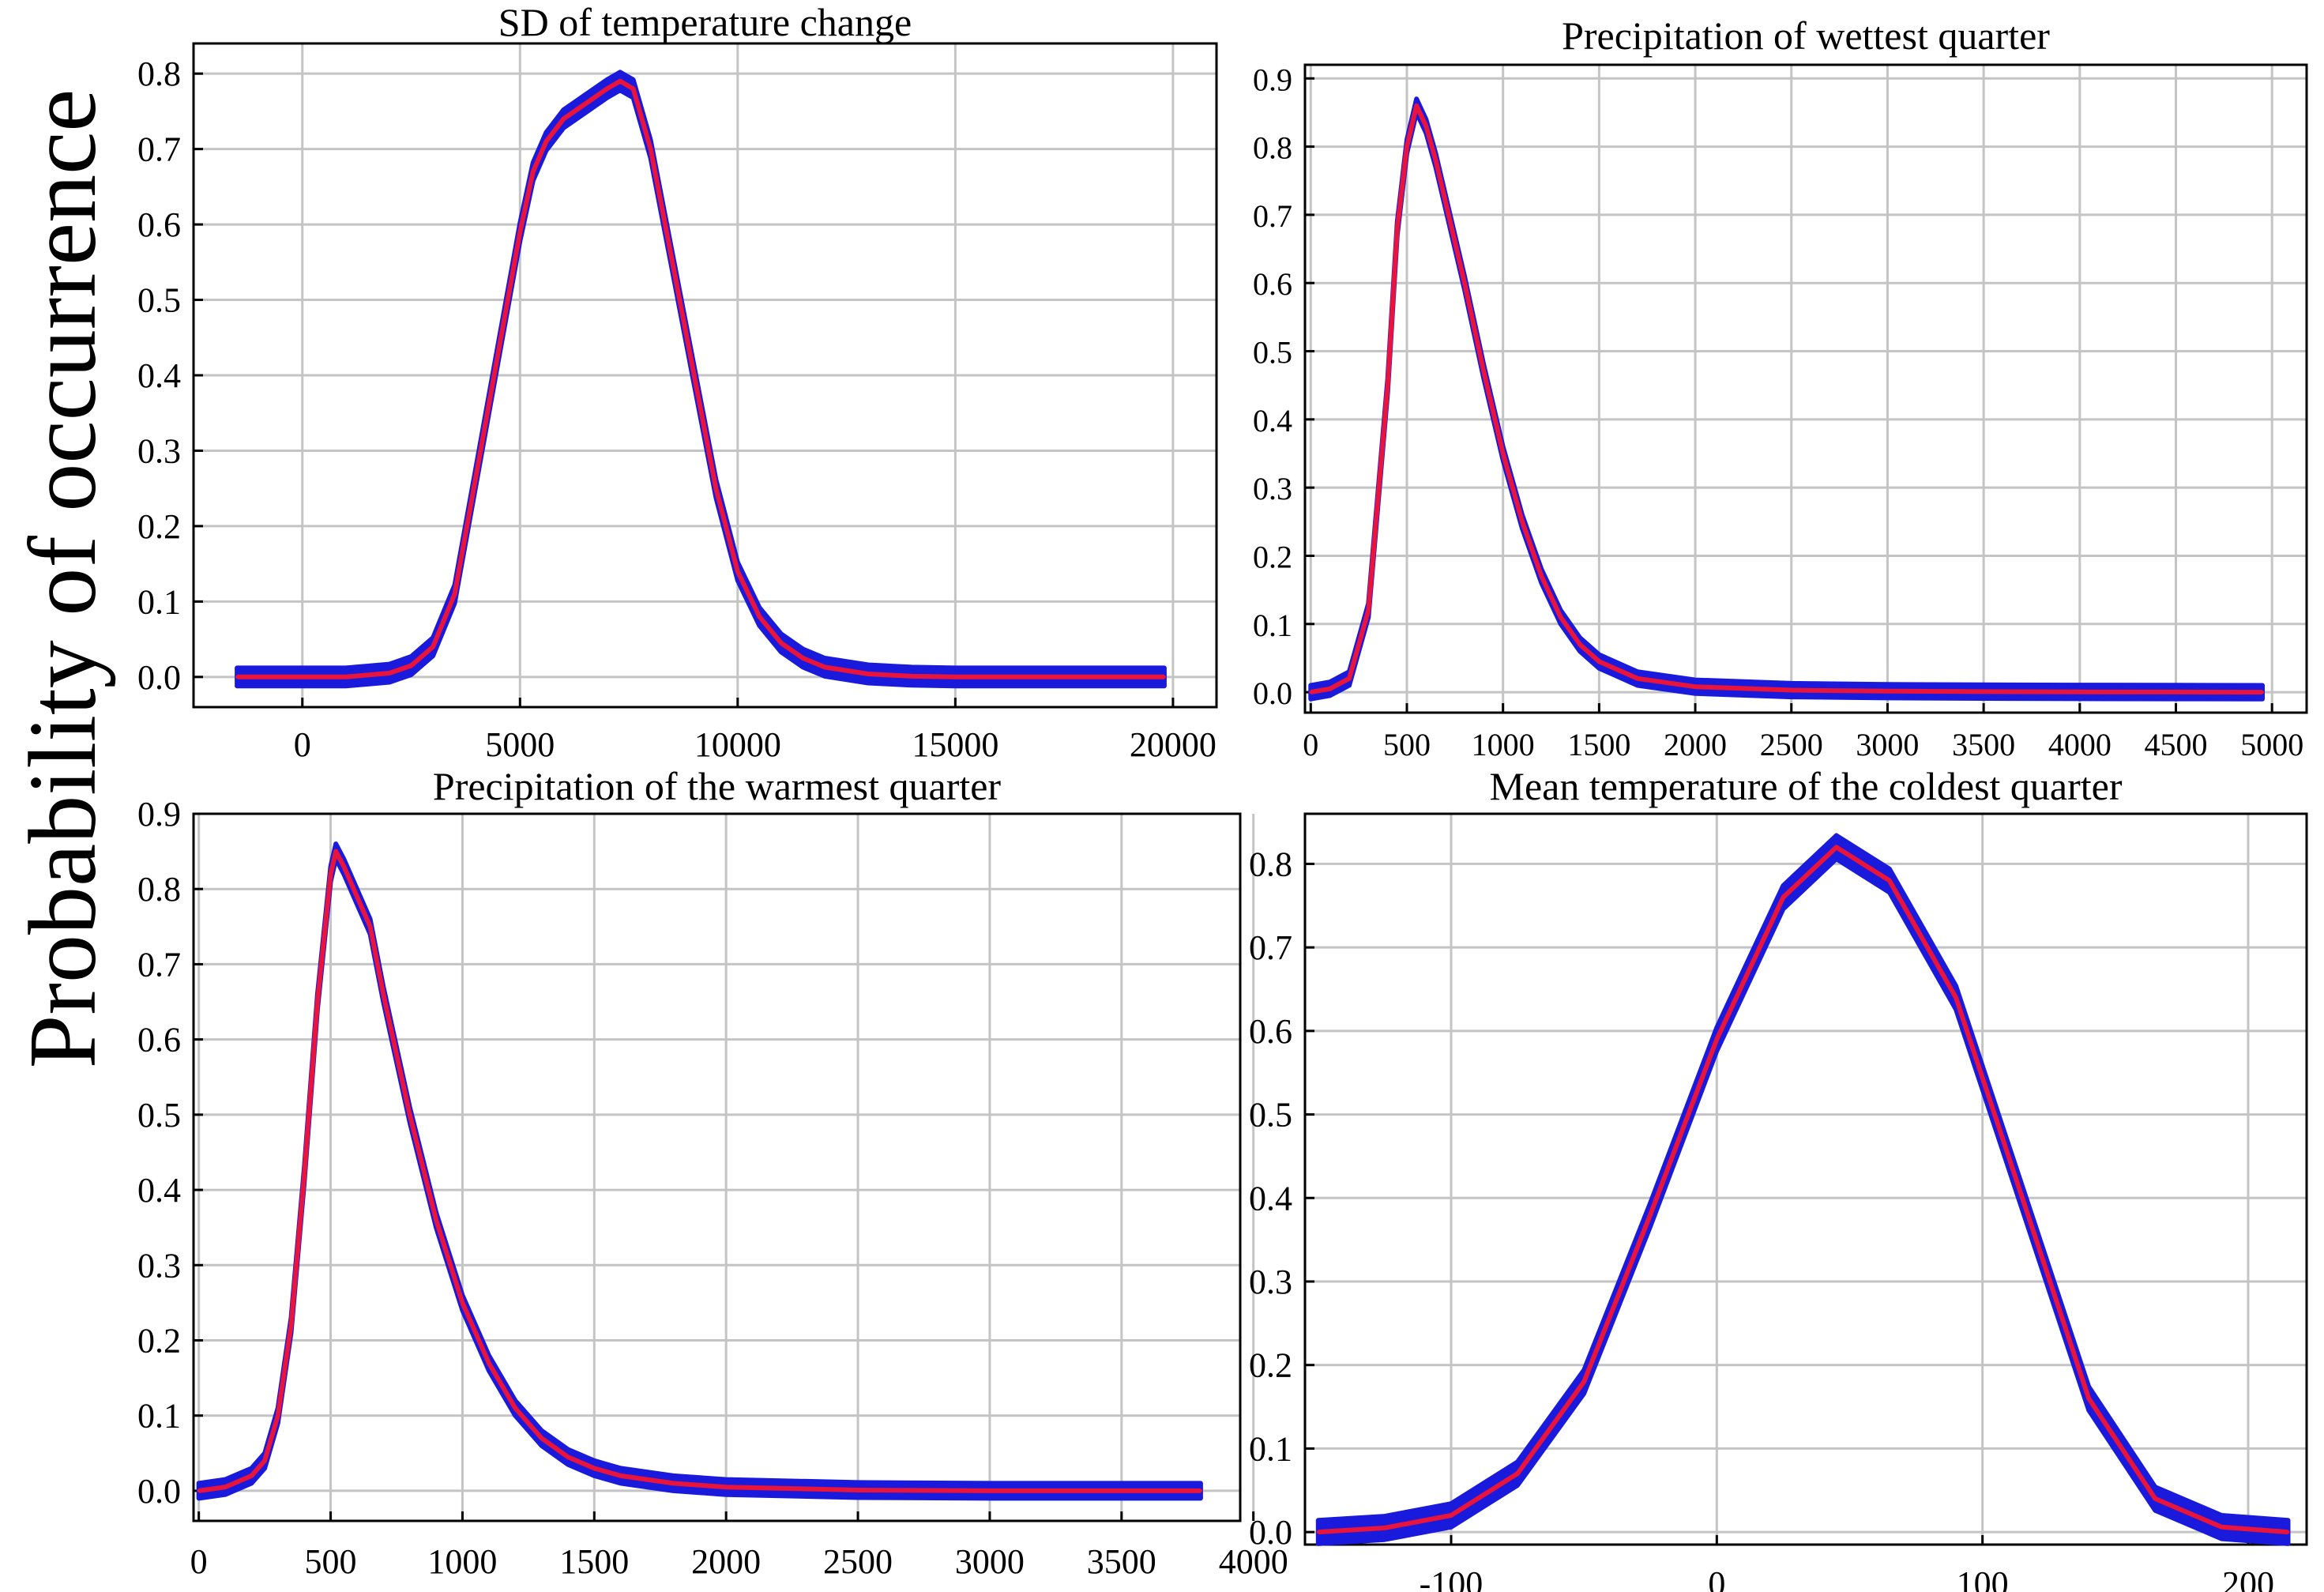 This screenshot has width=2324, height=1592. Describe the element at coordinates (737, 744) in the screenshot. I see `x-tick-label: 10000` at that location.